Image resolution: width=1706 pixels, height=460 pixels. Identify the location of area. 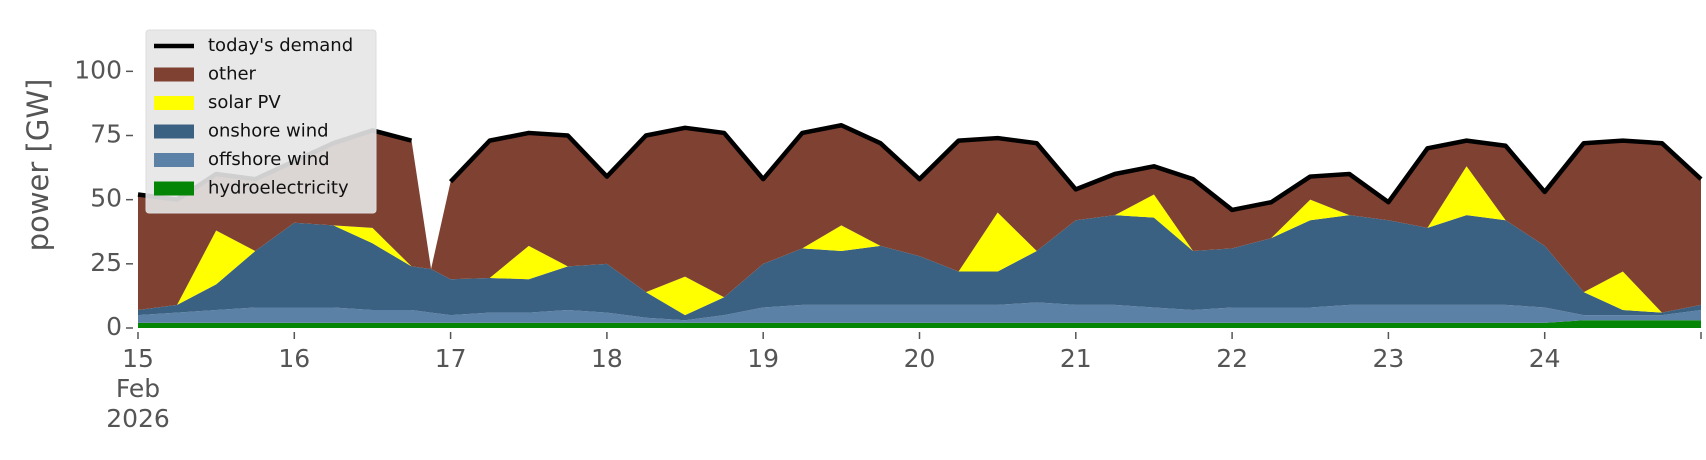
(919, 324).